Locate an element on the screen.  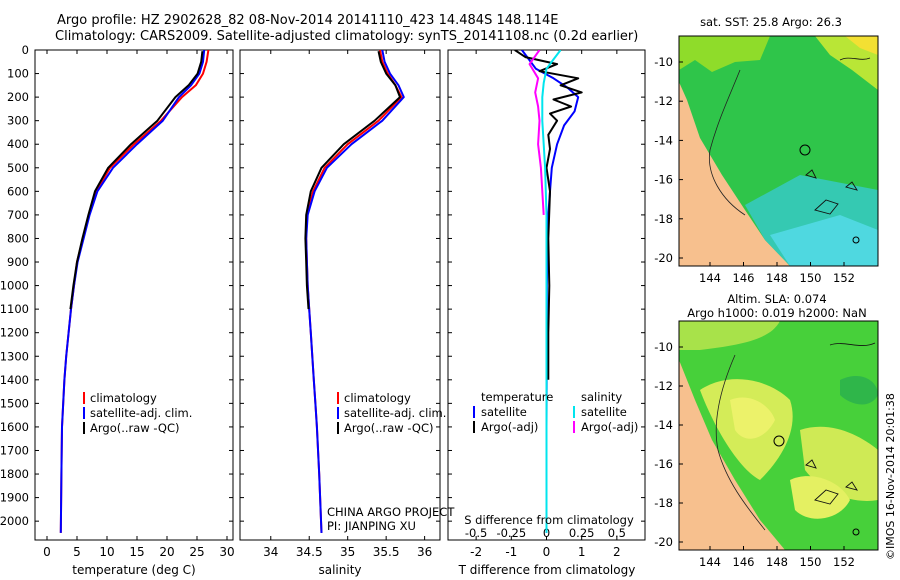
y-tick-label: 900 is located at coordinates (18, 262).